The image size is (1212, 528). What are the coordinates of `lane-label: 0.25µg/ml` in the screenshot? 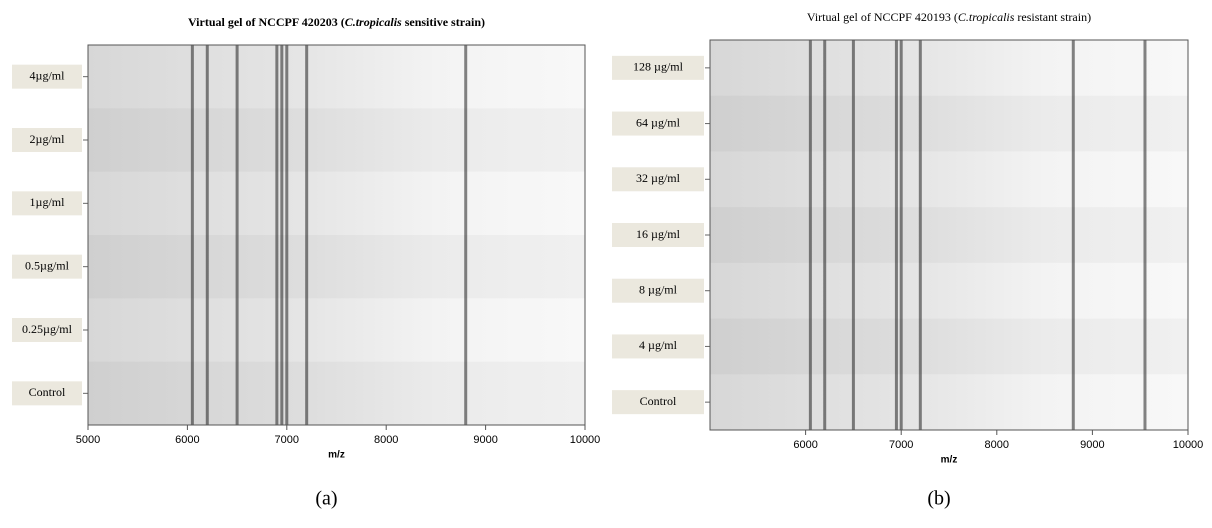 It's located at (47, 329).